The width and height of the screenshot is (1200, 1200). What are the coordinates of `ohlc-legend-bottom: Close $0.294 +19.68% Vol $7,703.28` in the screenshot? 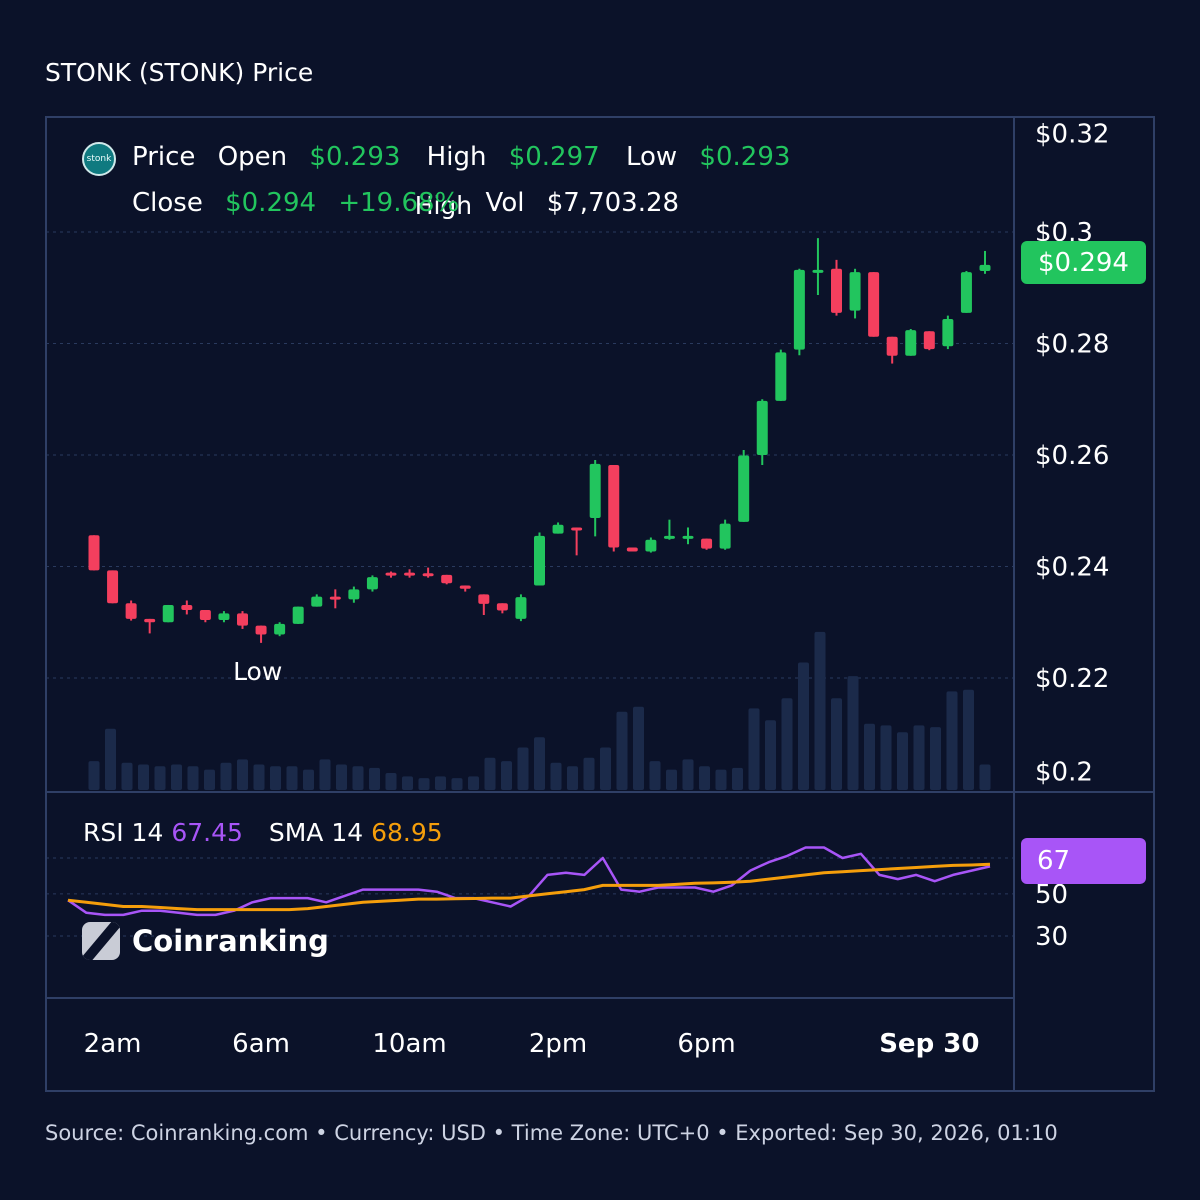 It's located at (412, 203).